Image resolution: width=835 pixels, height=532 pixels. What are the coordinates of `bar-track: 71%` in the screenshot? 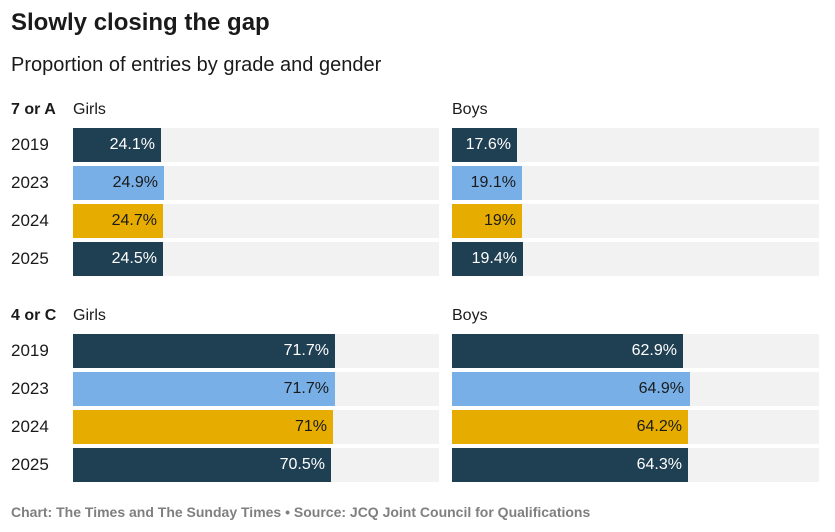 It's located at (256, 427).